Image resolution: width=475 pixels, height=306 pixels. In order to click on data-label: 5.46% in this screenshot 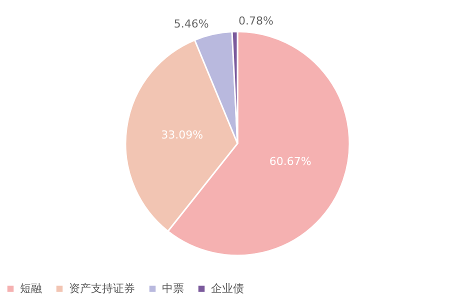, I will do `click(191, 23)`.